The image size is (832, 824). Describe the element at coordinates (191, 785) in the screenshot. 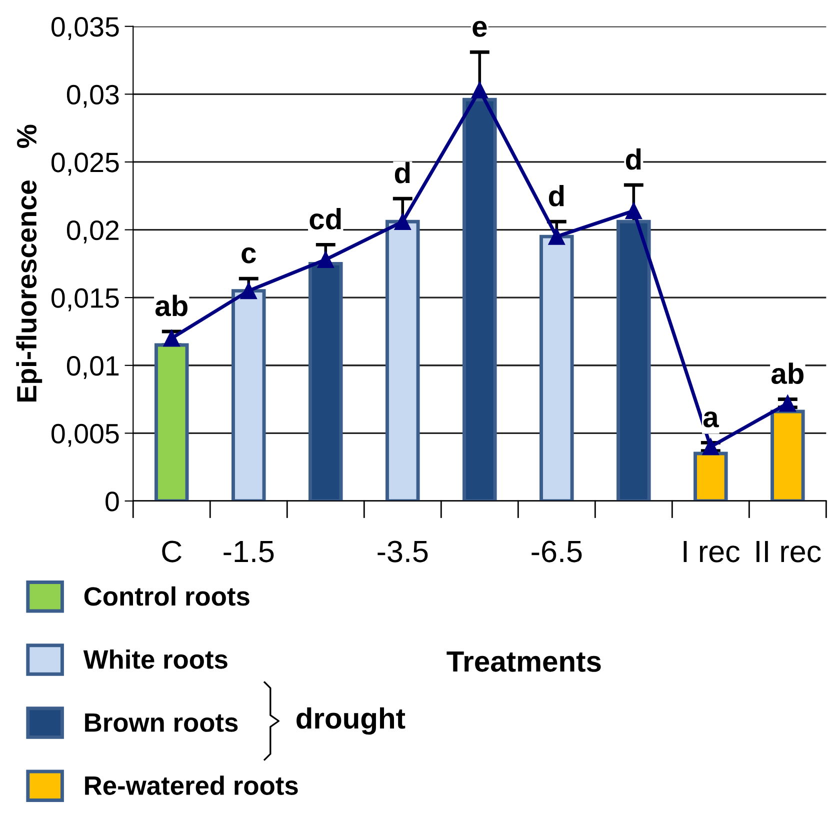

I see `legend-label: Re-watered roots` at that location.